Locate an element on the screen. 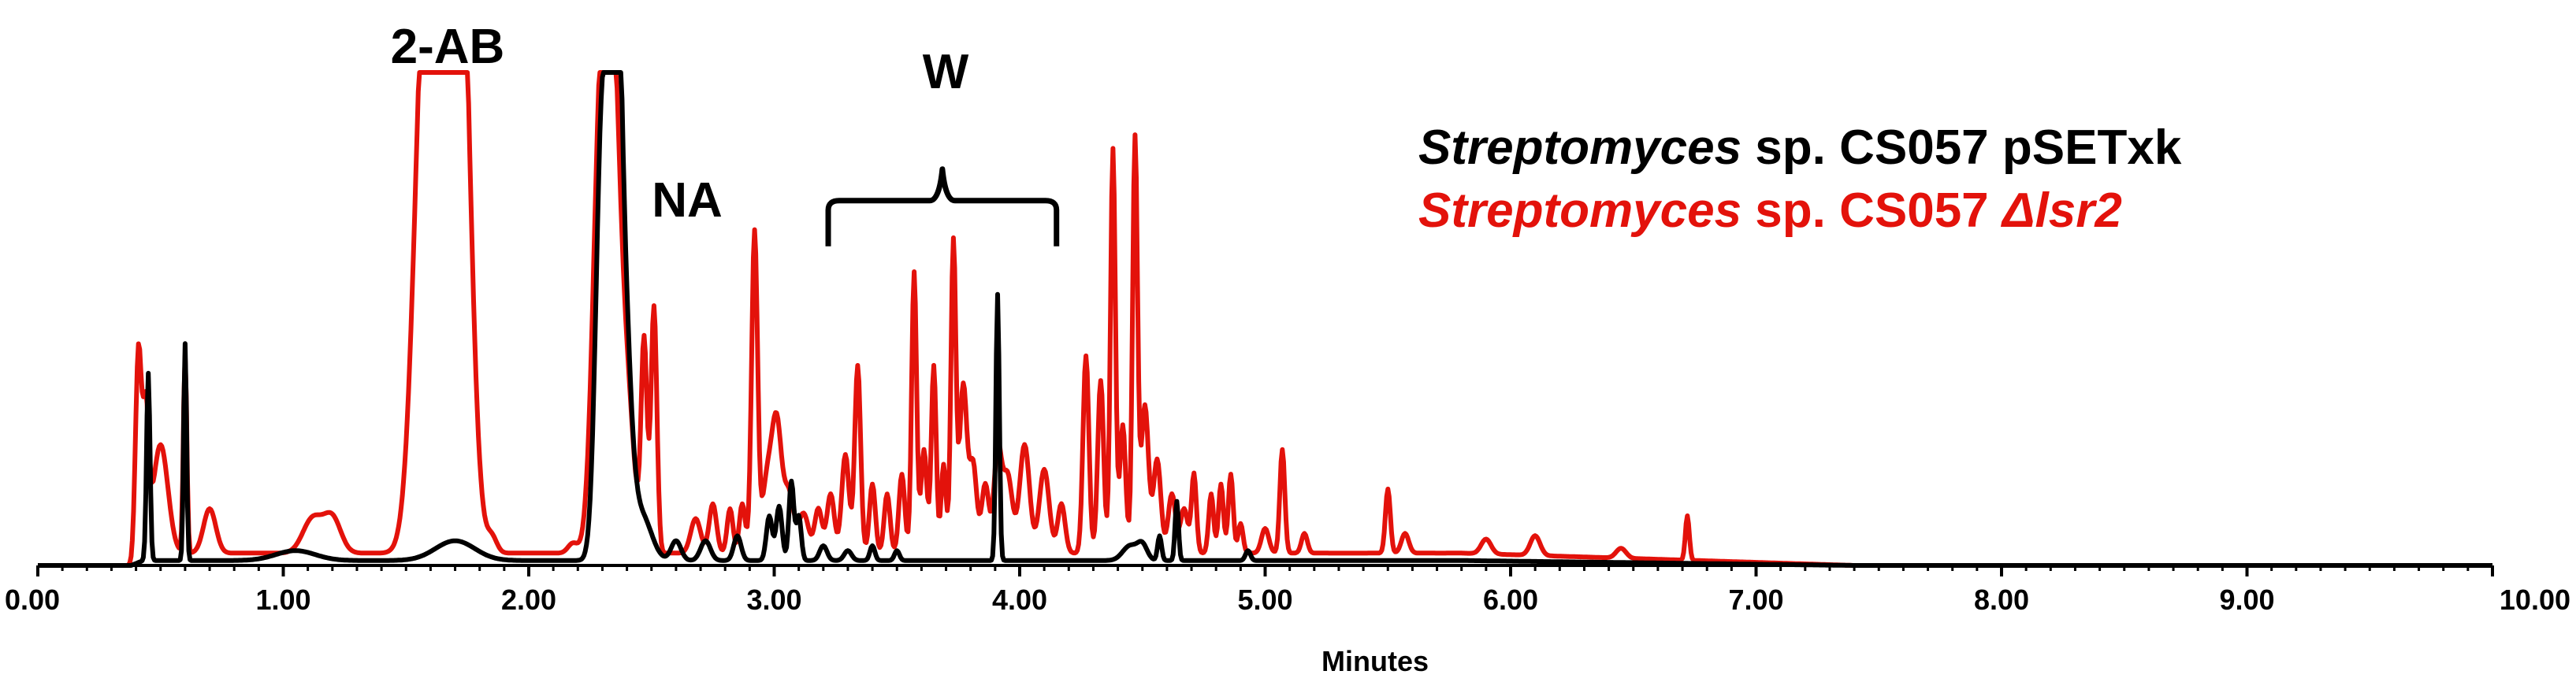  x-tick-label-4: 4.00 is located at coordinates (1019, 600).